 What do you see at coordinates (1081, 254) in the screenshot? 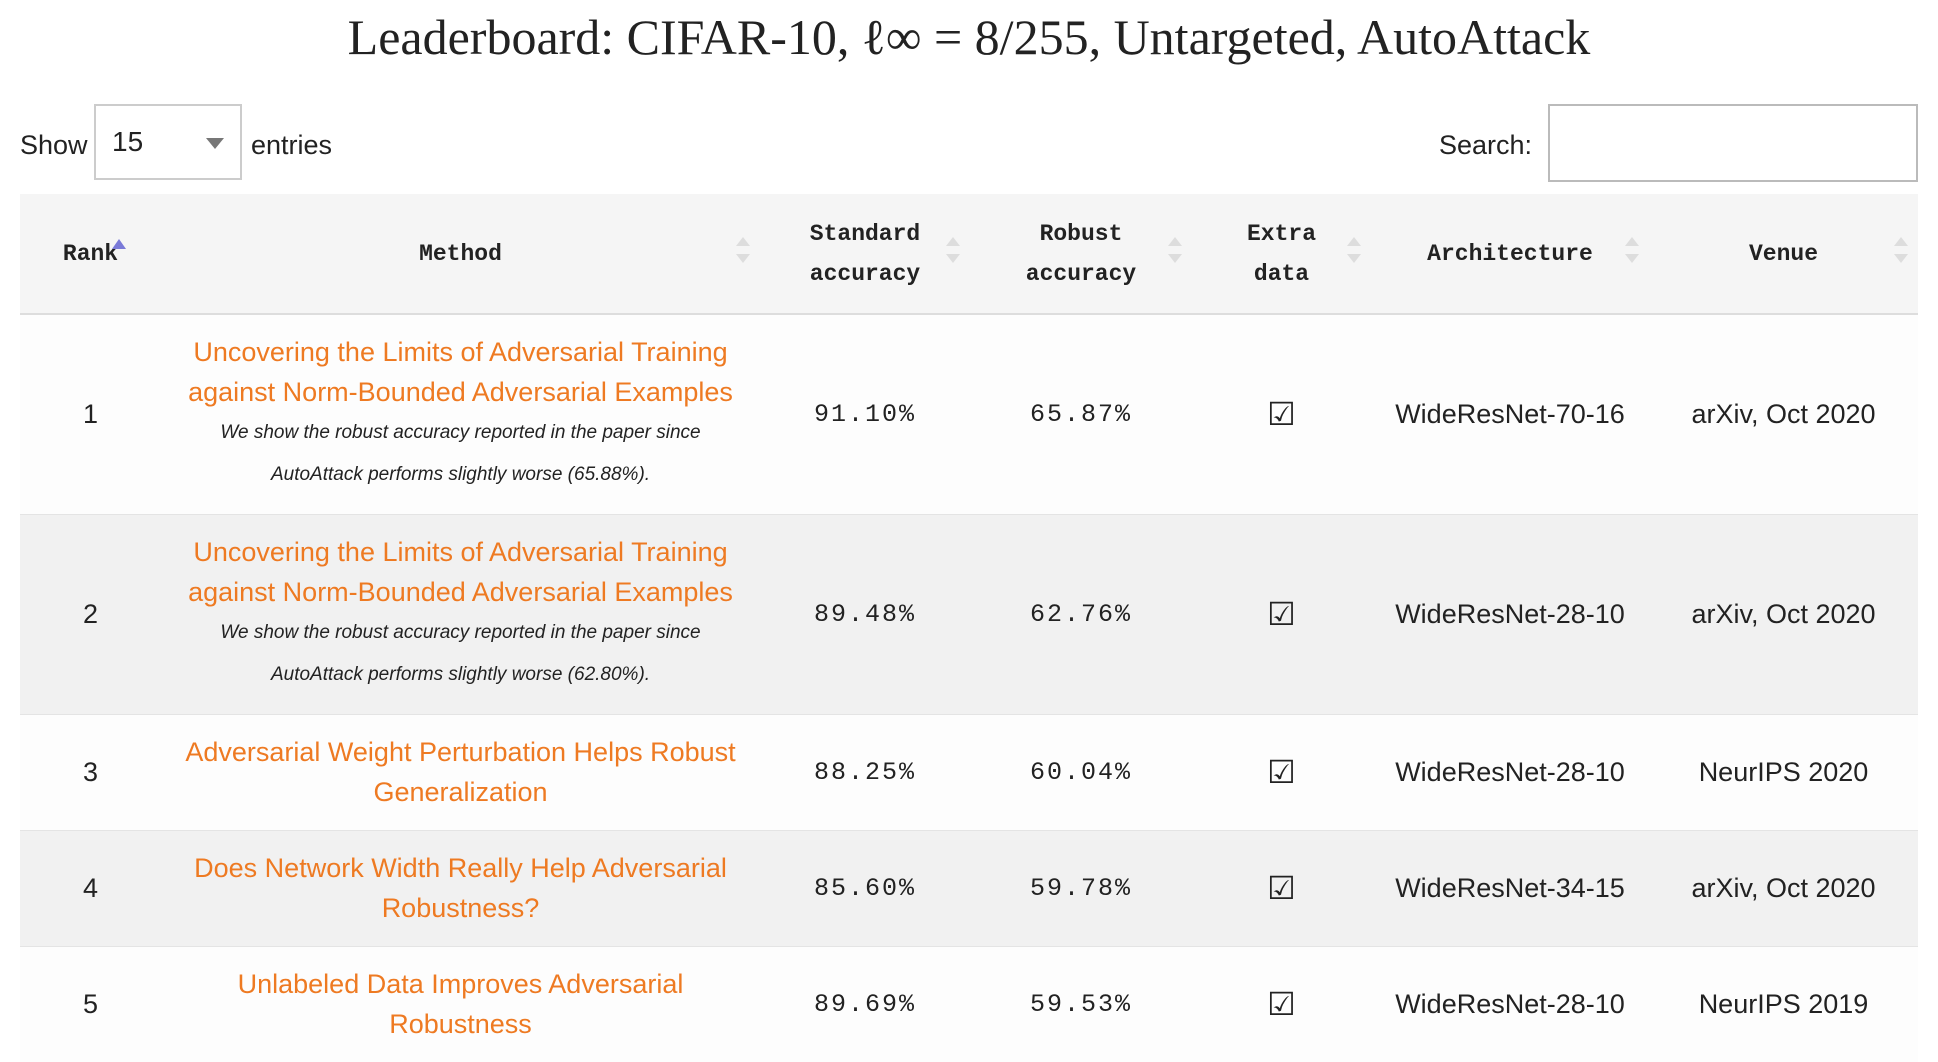
I see `column-header: Robust accuracy` at bounding box center [1081, 254].